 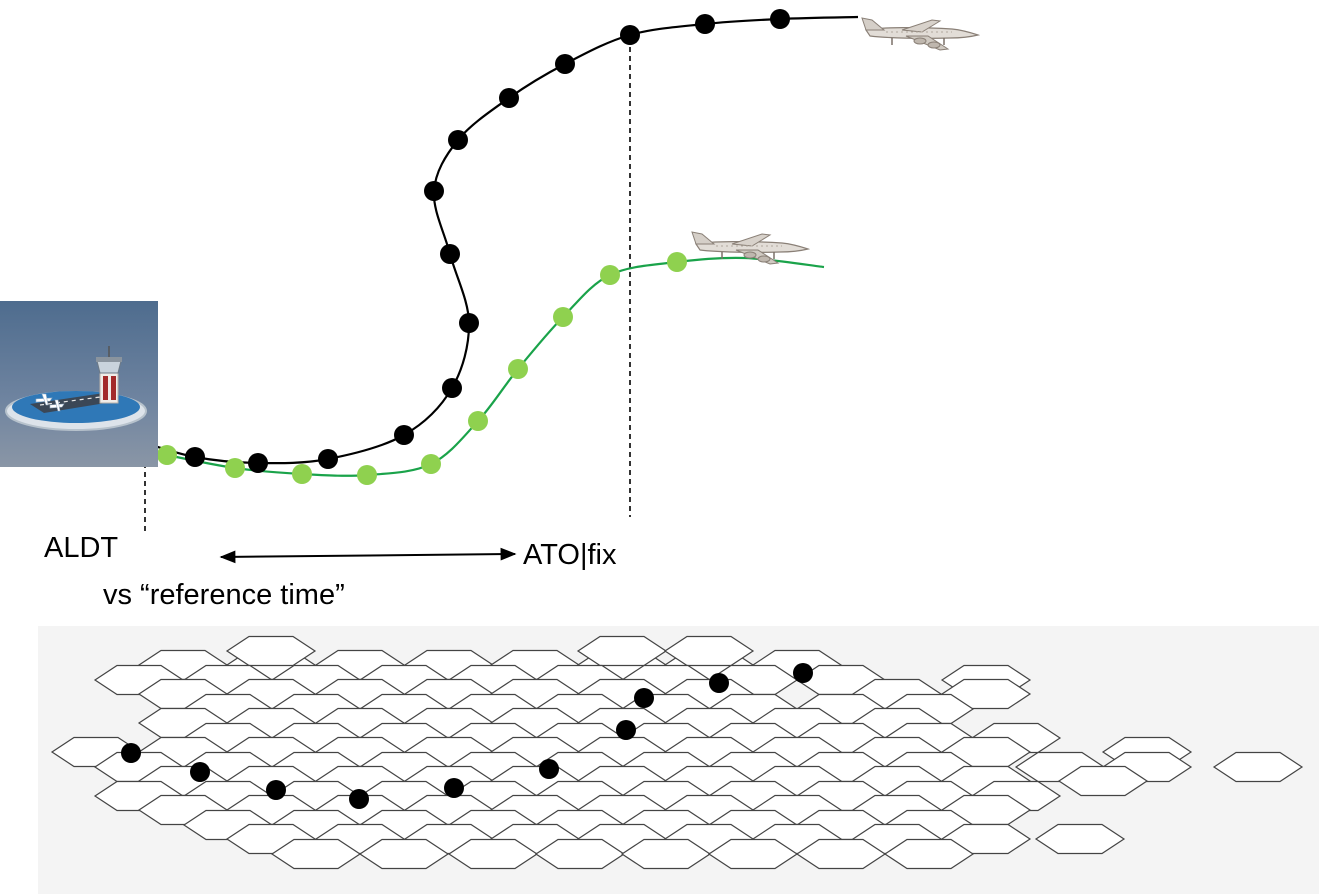 What do you see at coordinates (81, 548) in the screenshot?
I see `aldt-label: ALDT` at bounding box center [81, 548].